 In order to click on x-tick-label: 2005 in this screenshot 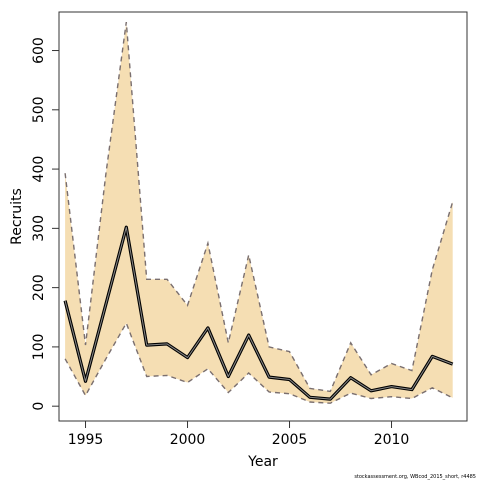, I will do `click(290, 440)`.